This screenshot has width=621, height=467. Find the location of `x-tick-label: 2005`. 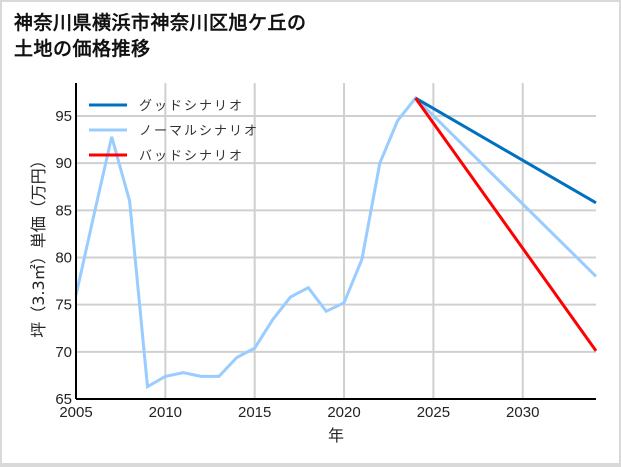

x-tick-label: 2005 is located at coordinates (75, 412).